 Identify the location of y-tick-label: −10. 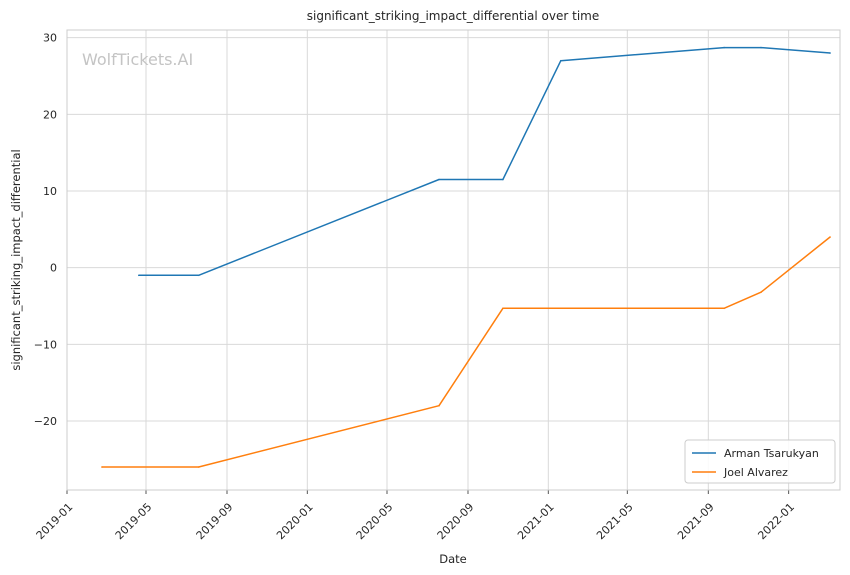
(45, 344).